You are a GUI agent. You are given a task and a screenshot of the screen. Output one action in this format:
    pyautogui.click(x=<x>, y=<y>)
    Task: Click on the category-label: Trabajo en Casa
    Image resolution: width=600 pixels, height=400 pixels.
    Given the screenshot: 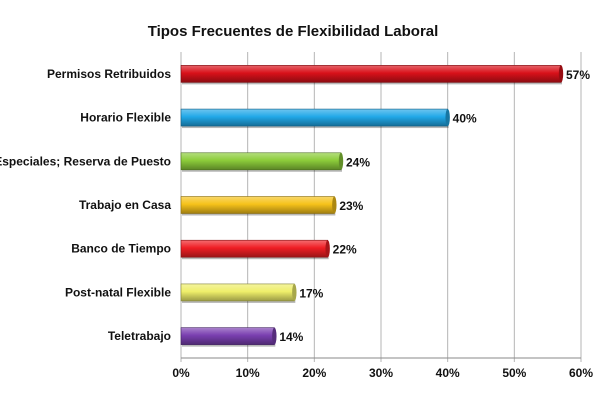 What is the action you would take?
    pyautogui.click(x=125, y=205)
    